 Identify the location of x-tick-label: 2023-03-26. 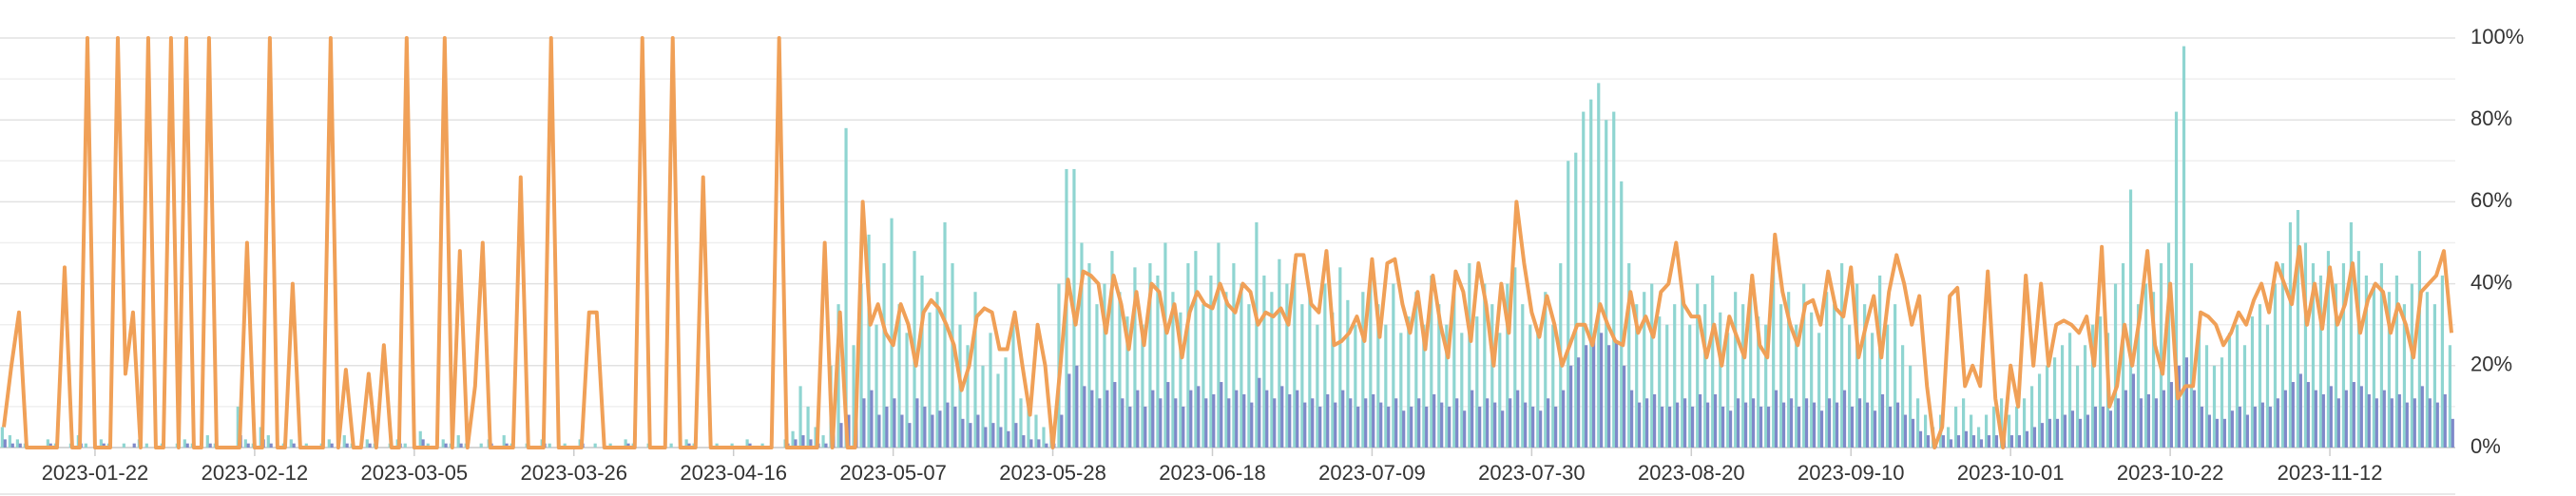
(573, 473).